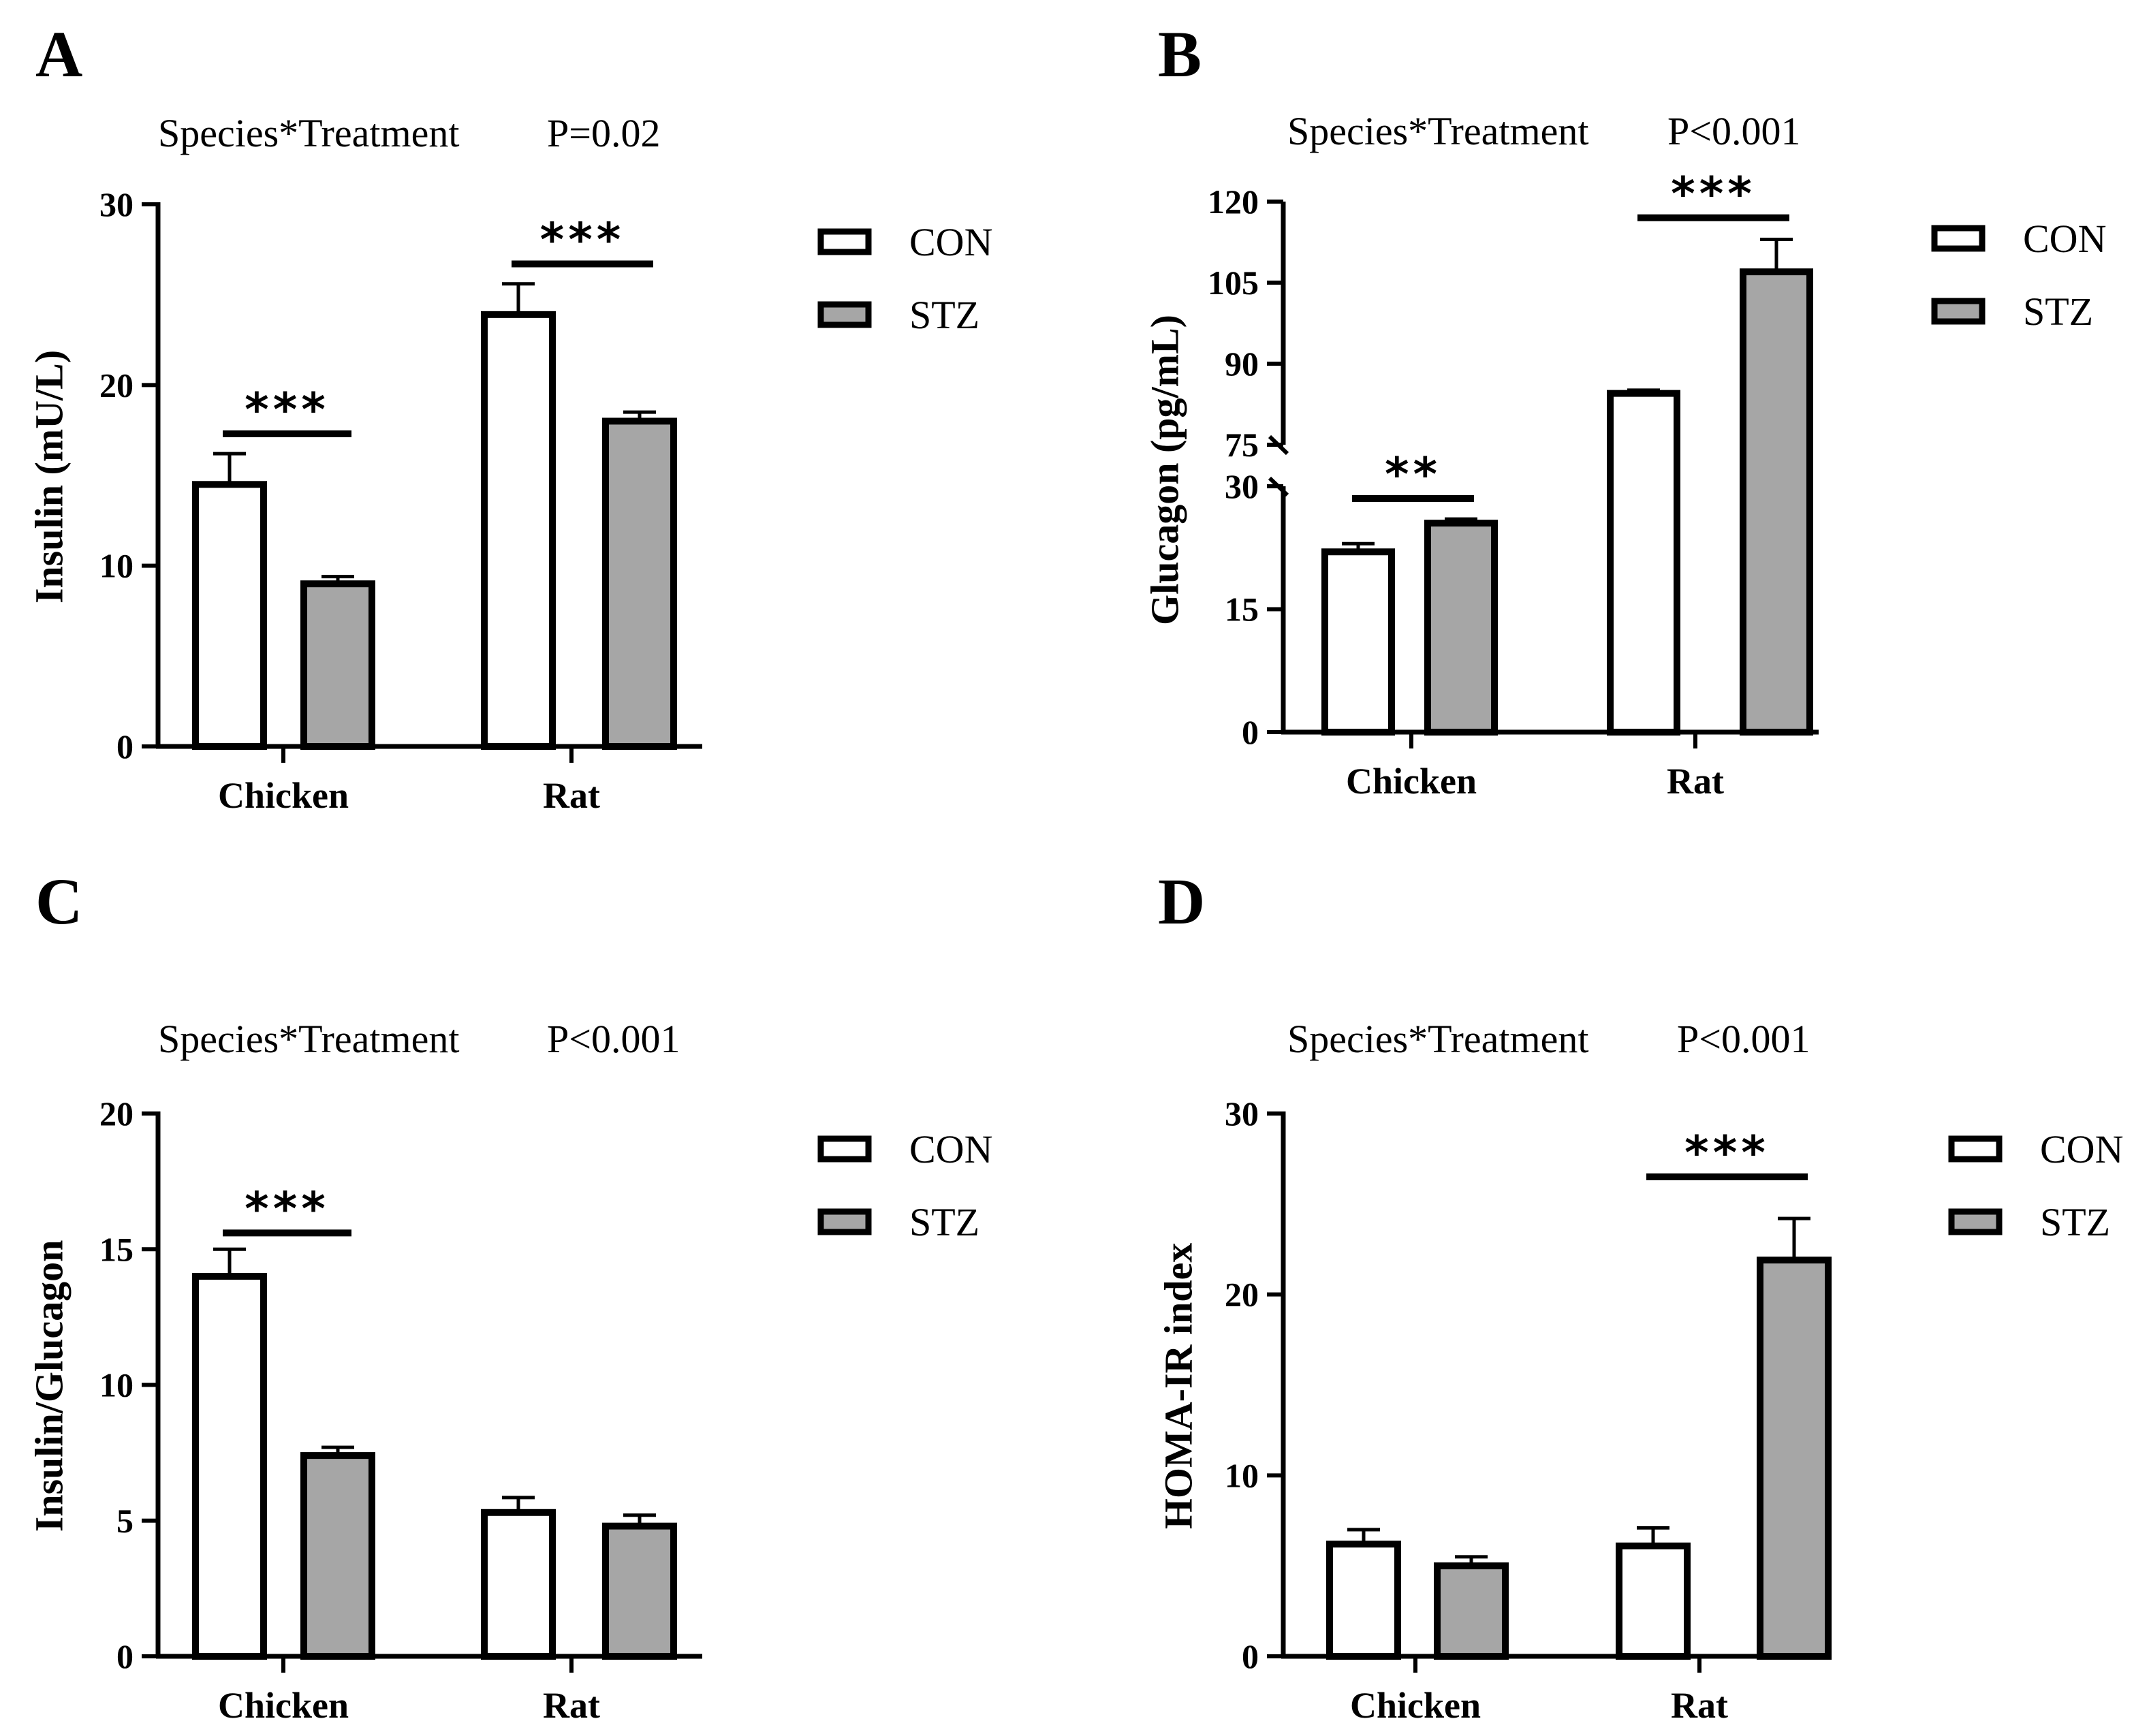  What do you see at coordinates (1413, 475) in the screenshot?
I see `significance-label: **` at bounding box center [1413, 475].